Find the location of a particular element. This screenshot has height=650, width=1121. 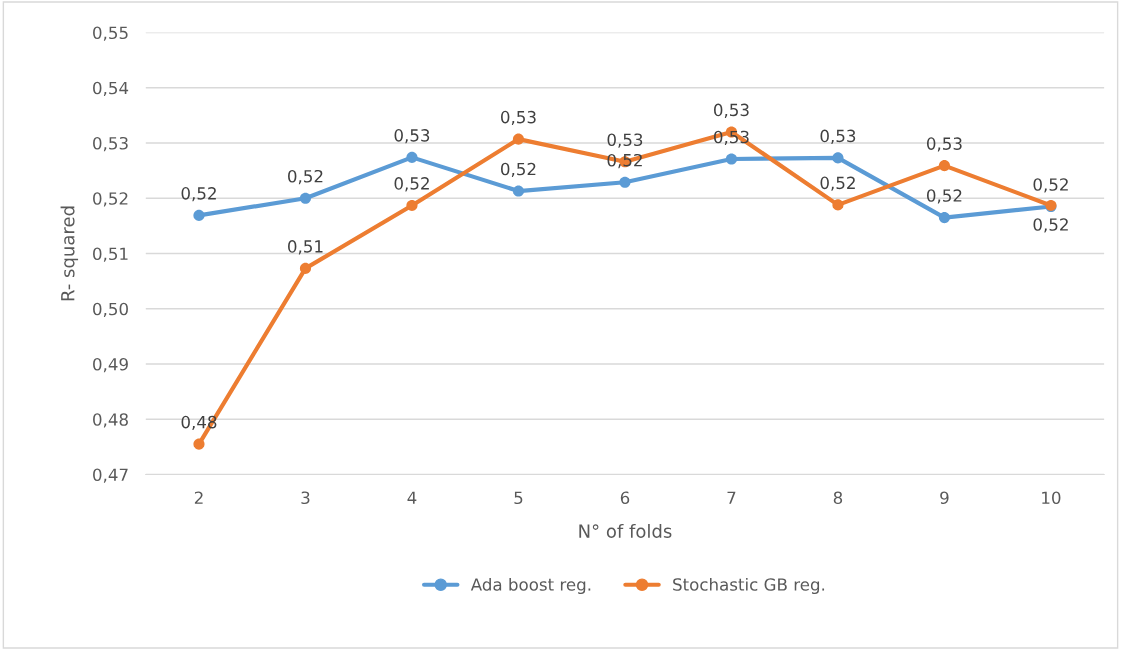

y-tick-label: 0,50 is located at coordinates (110, 310).